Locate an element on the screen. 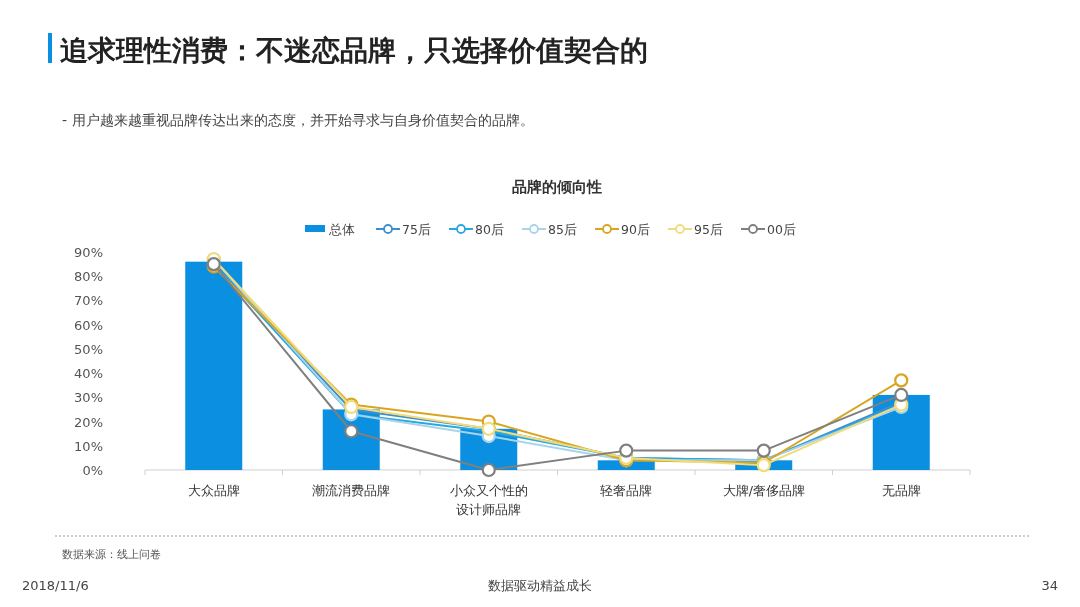 The height and width of the screenshot is (607, 1080). x-tick-label: 小众又个性的设计师品牌 is located at coordinates (488, 500).